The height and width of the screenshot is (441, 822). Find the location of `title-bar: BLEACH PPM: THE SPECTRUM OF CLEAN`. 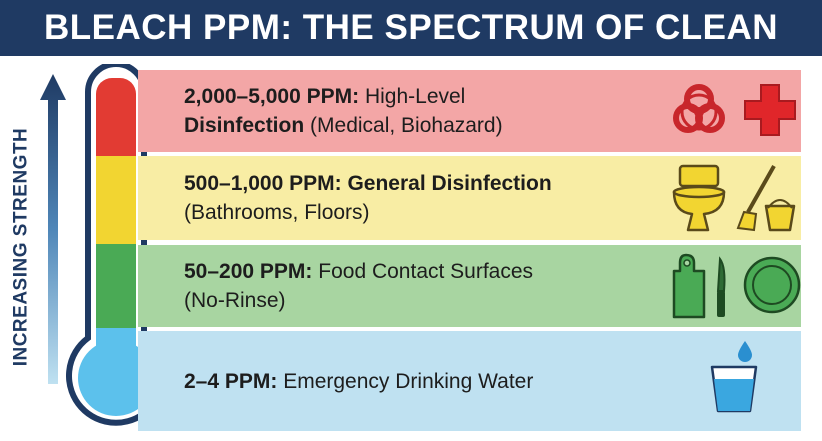

title-bar: BLEACH PPM: THE SPECTRUM OF CLEAN is located at coordinates (411, 28).